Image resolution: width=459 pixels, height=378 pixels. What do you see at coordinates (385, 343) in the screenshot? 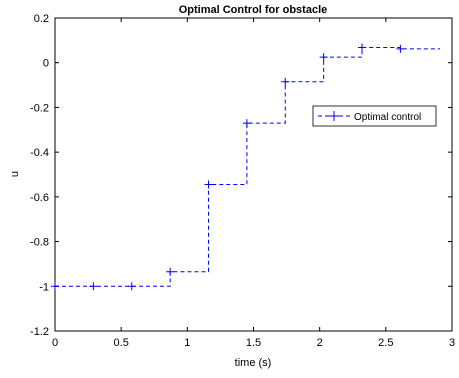
I see `x-tick-label: 2.5` at bounding box center [385, 343].